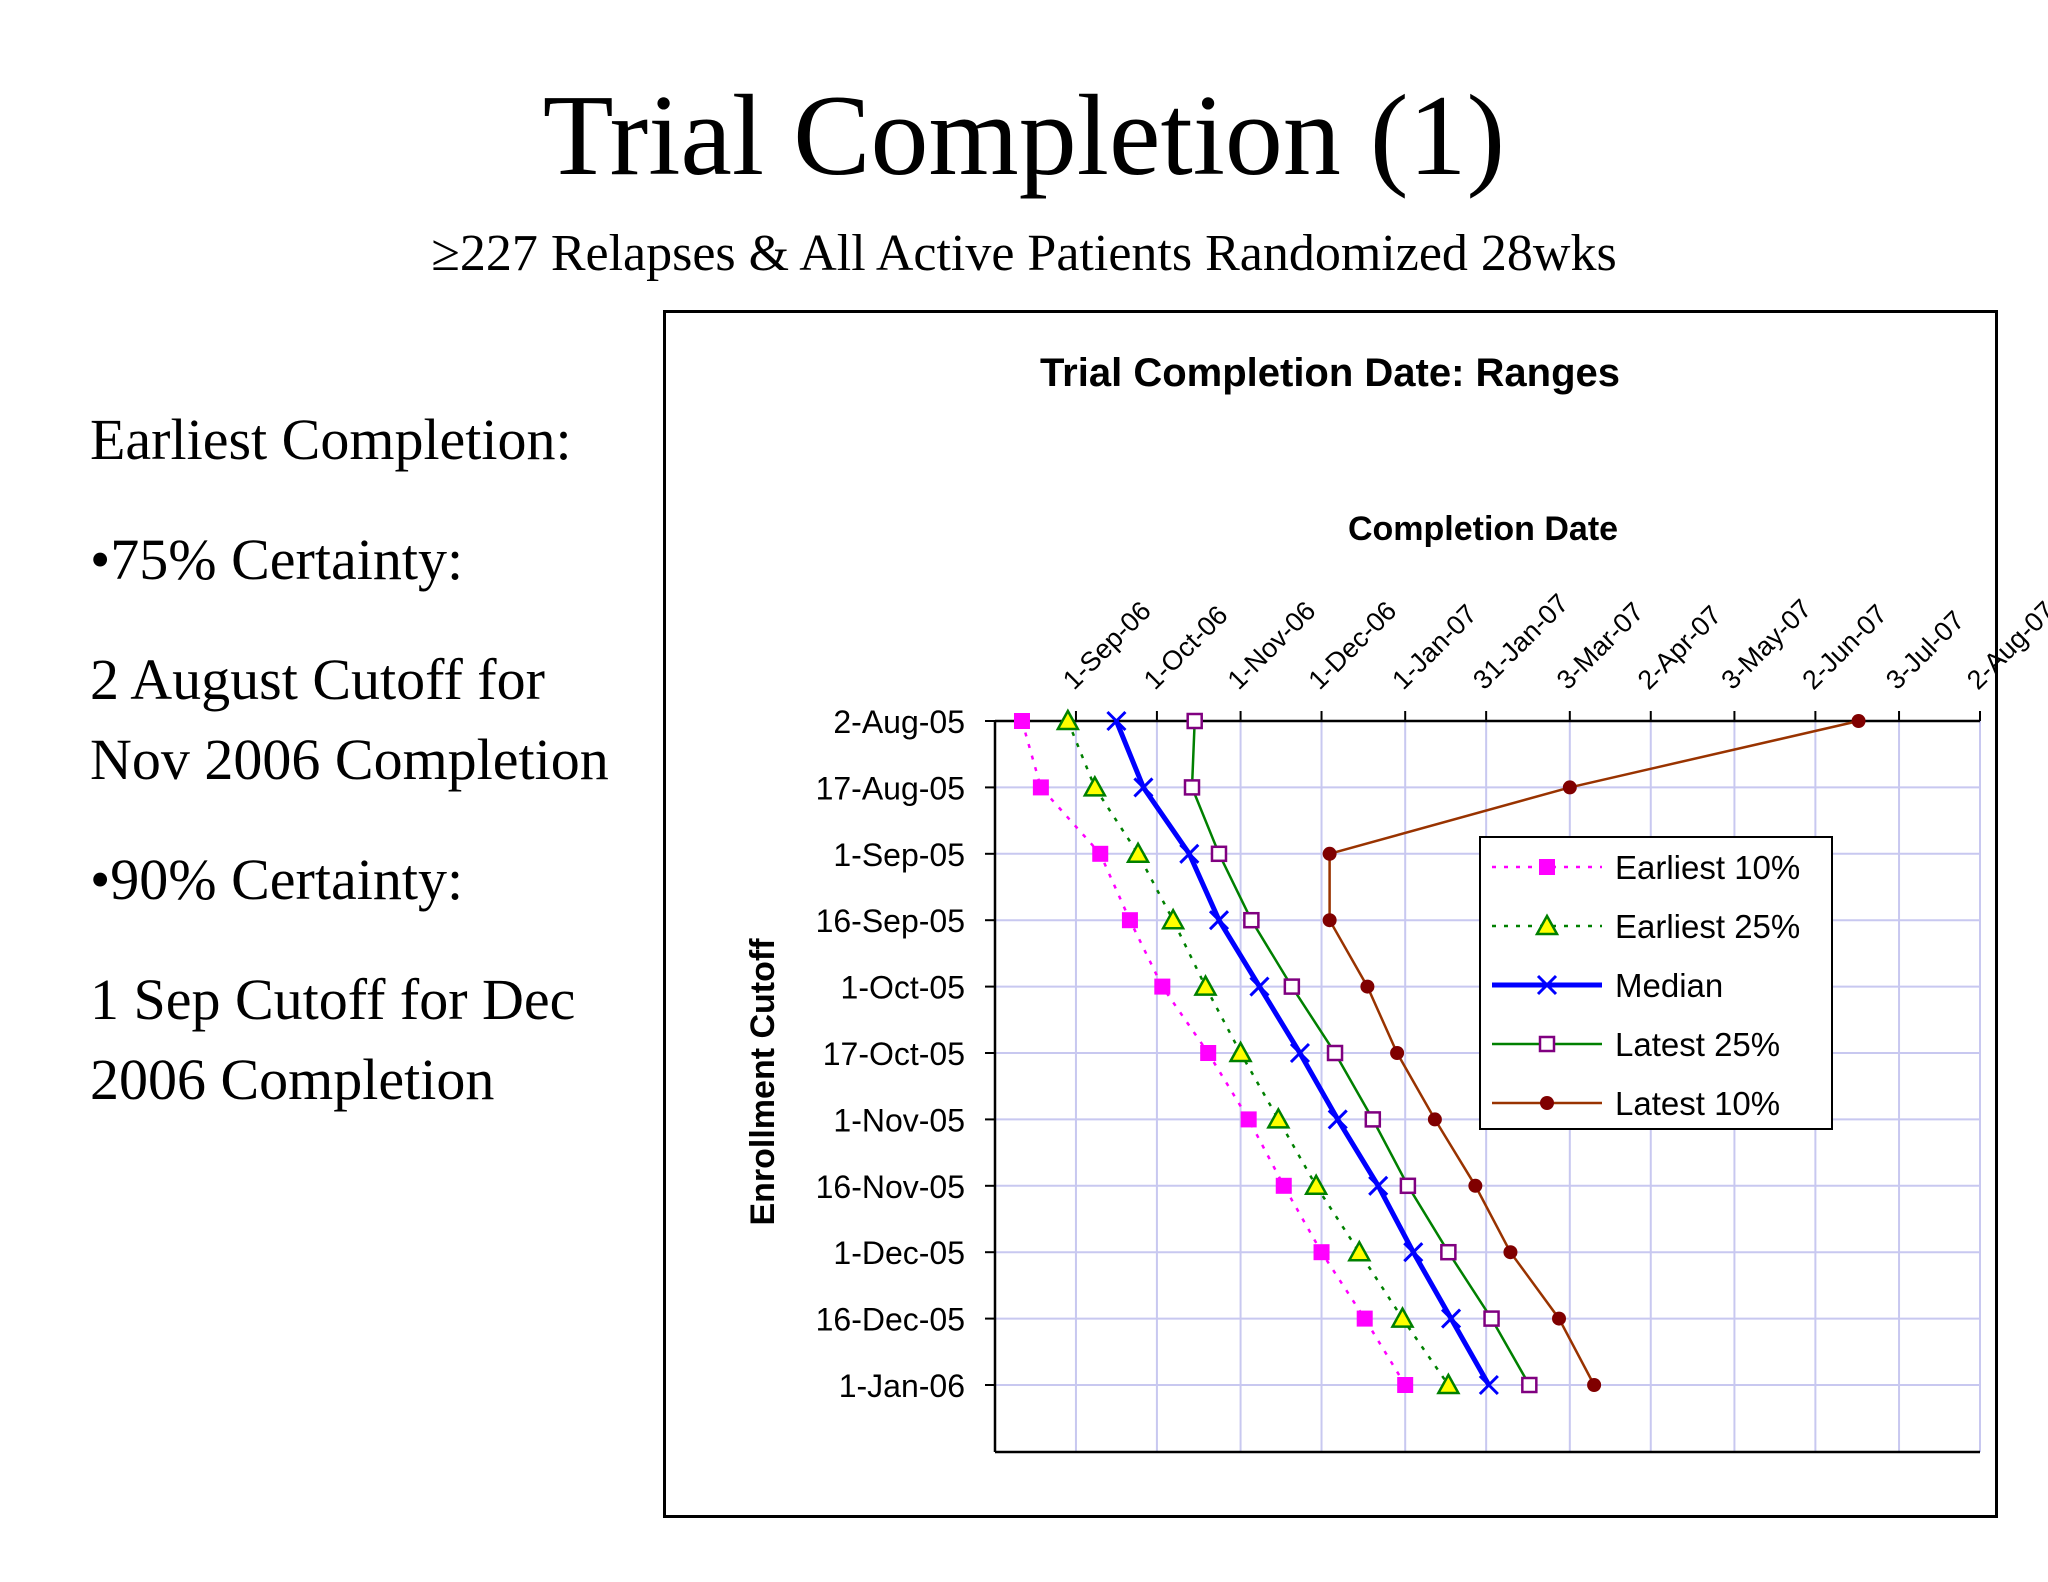  Describe the element at coordinates (899, 1120) in the screenshot. I see `y-tick-label: 1-Nov-05` at that location.